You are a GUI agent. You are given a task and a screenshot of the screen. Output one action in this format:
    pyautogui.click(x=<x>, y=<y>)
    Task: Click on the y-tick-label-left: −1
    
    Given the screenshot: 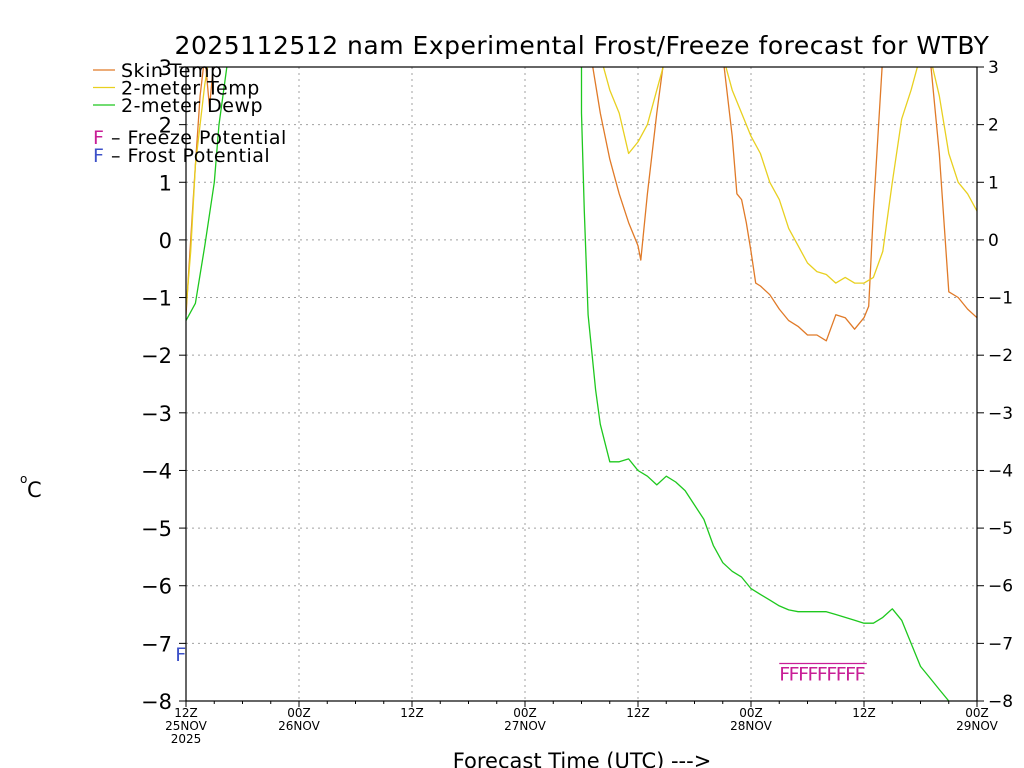 What is the action you would take?
    pyautogui.click(x=156, y=299)
    